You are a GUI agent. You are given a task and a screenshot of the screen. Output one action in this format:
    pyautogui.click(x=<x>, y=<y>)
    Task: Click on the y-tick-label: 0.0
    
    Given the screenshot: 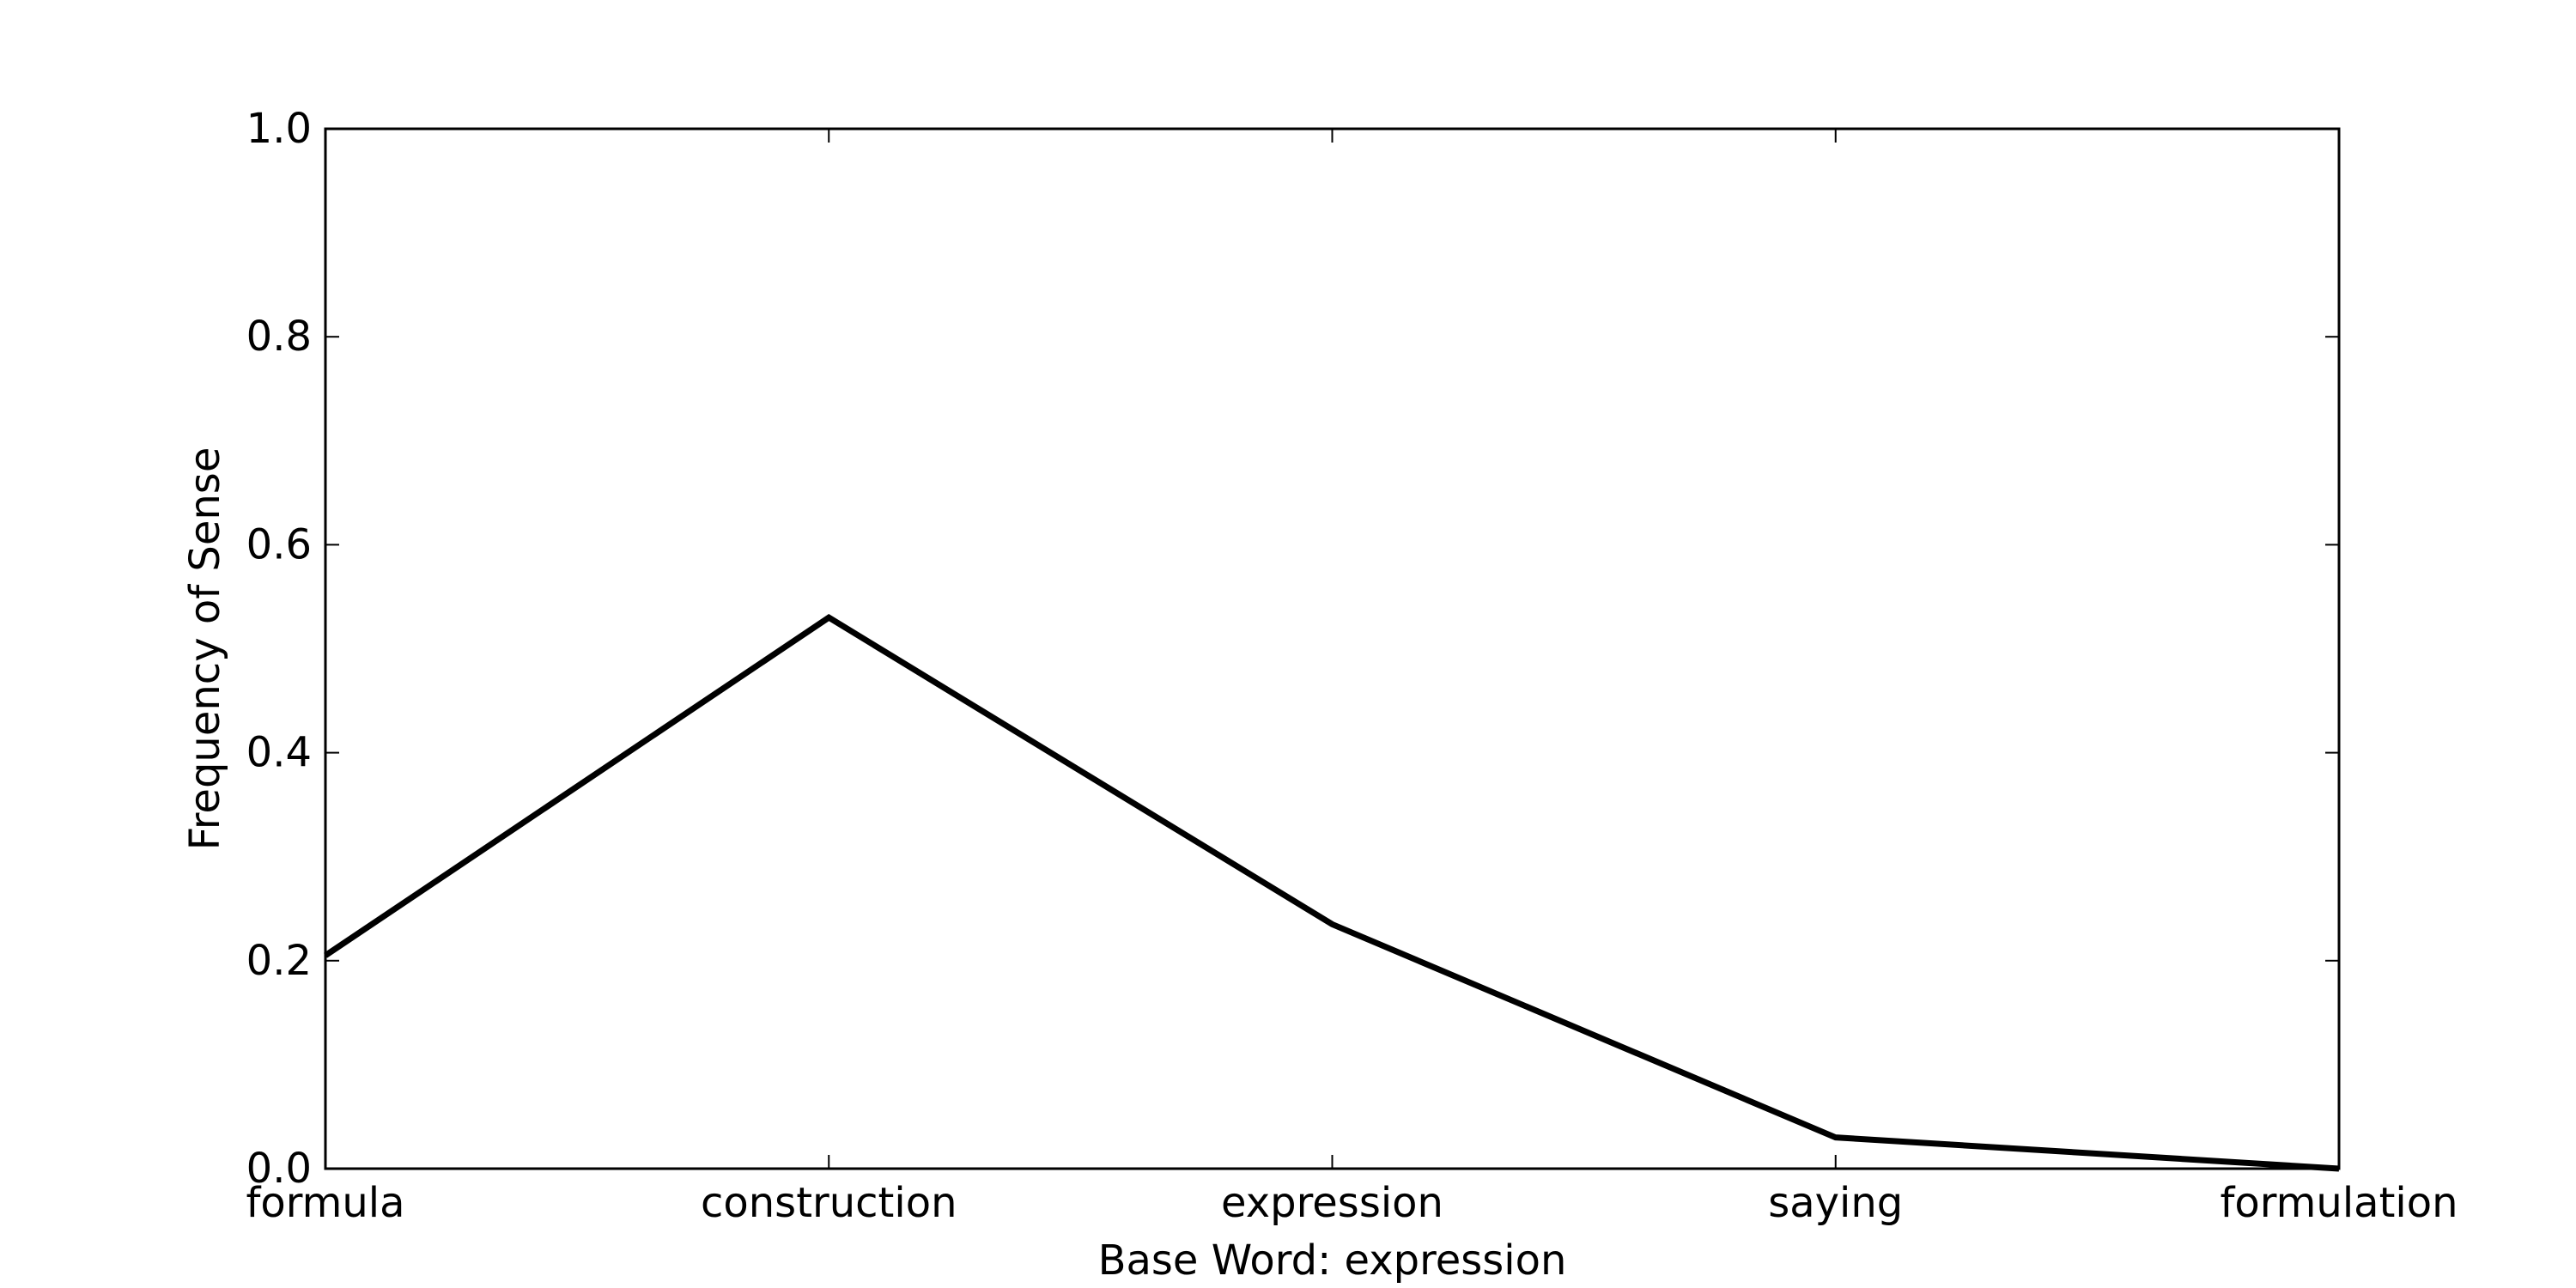 What is the action you would take?
    pyautogui.click(x=279, y=1169)
    